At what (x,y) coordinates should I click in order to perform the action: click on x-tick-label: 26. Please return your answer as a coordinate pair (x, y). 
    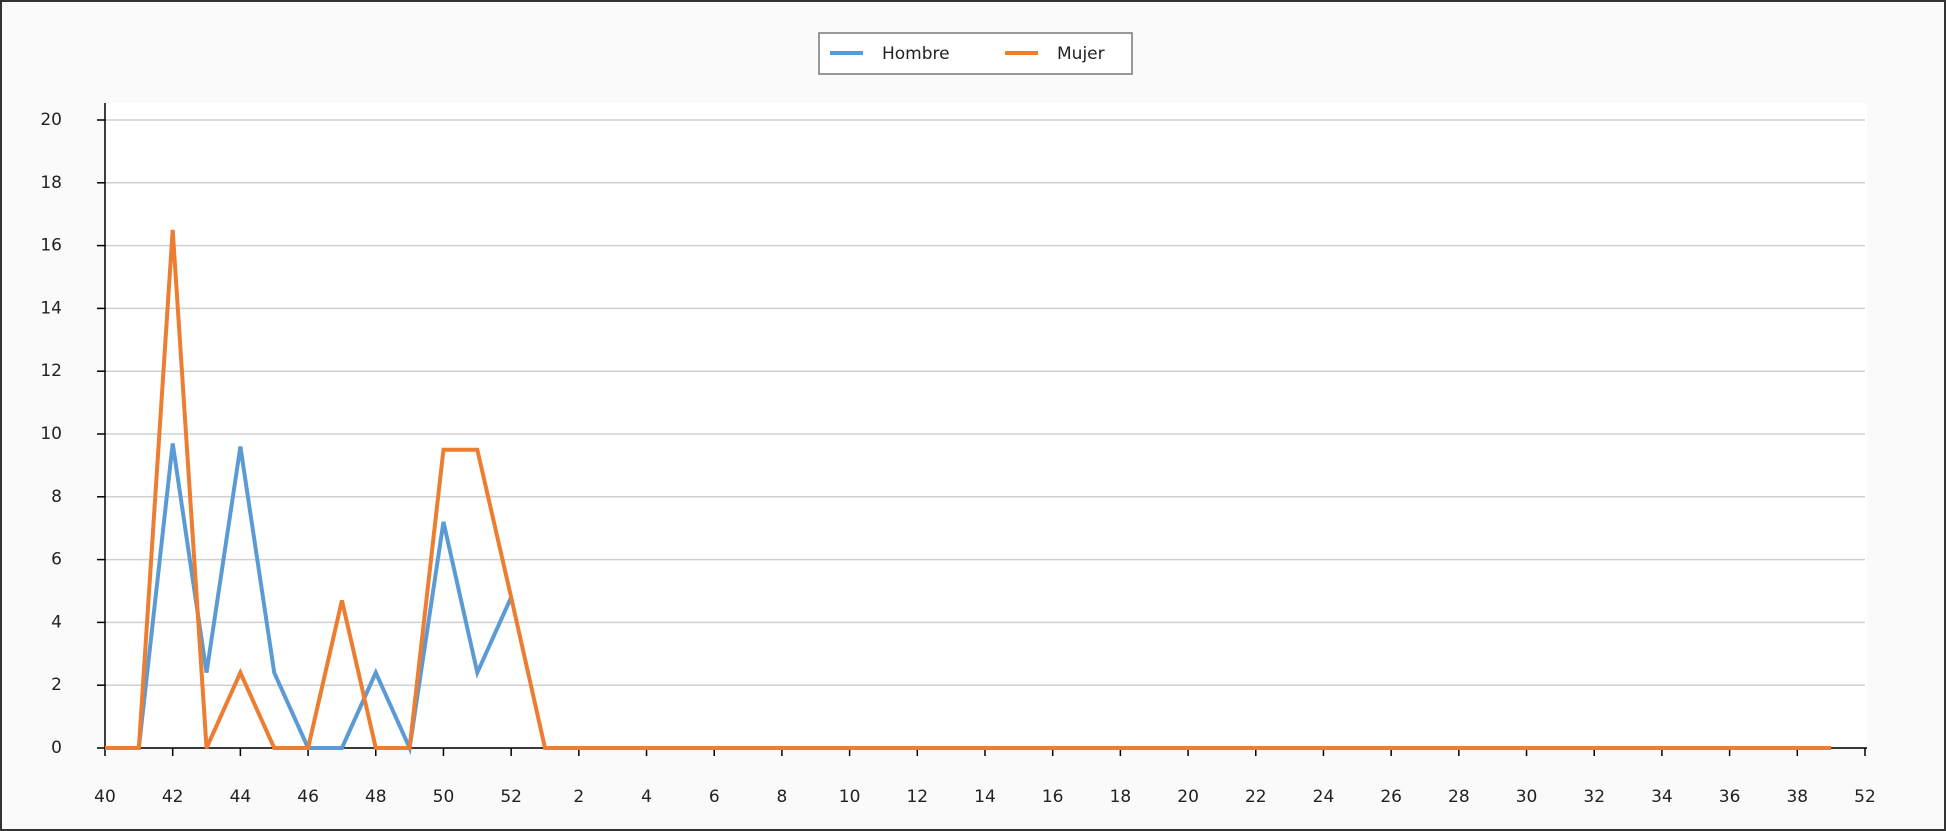
    Looking at the image, I should click on (1391, 797).